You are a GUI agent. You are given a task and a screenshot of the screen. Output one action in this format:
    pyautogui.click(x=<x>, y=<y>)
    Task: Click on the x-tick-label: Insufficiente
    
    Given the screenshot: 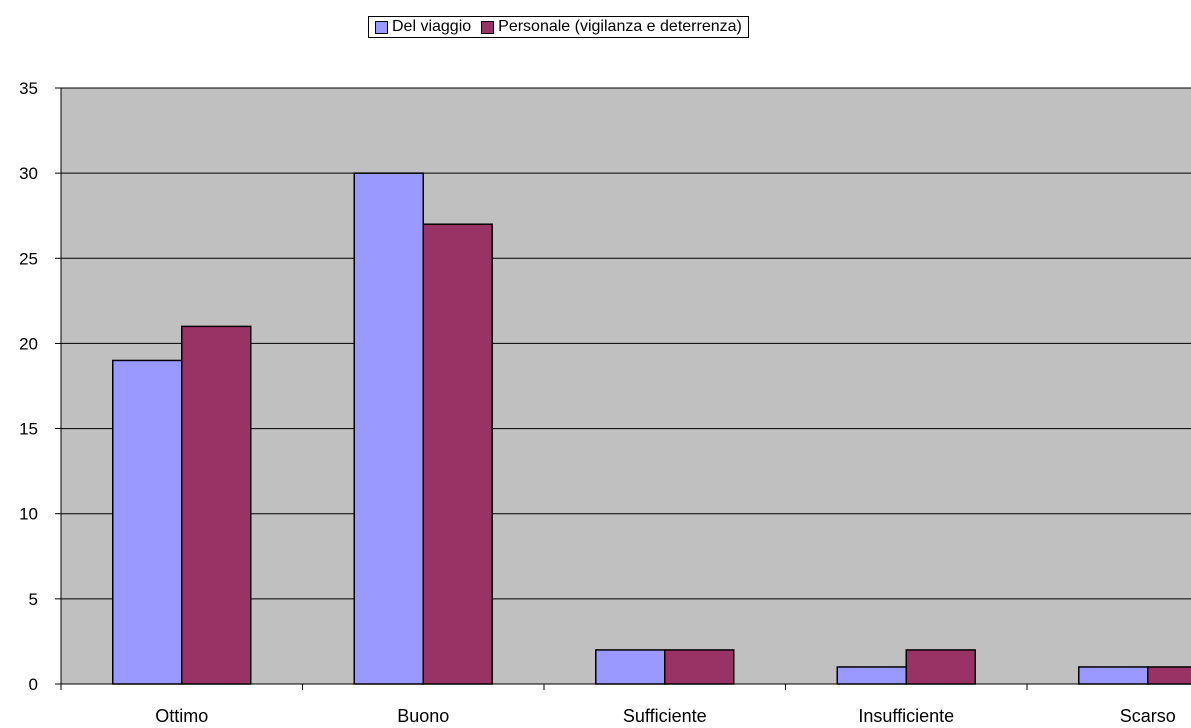 What is the action you would take?
    pyautogui.click(x=906, y=716)
    